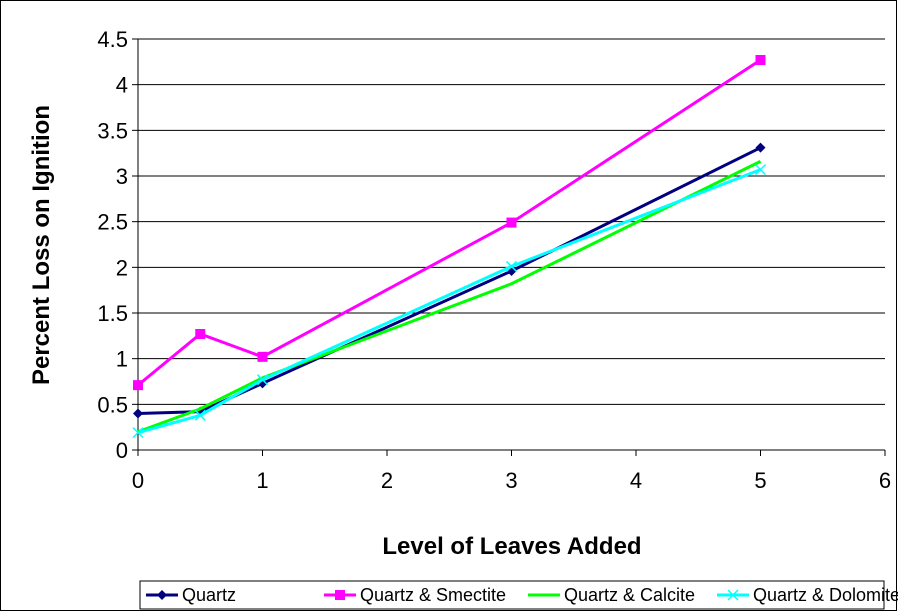 The width and height of the screenshot is (899, 613). Describe the element at coordinates (636, 480) in the screenshot. I see `x-tick-label: 4` at that location.